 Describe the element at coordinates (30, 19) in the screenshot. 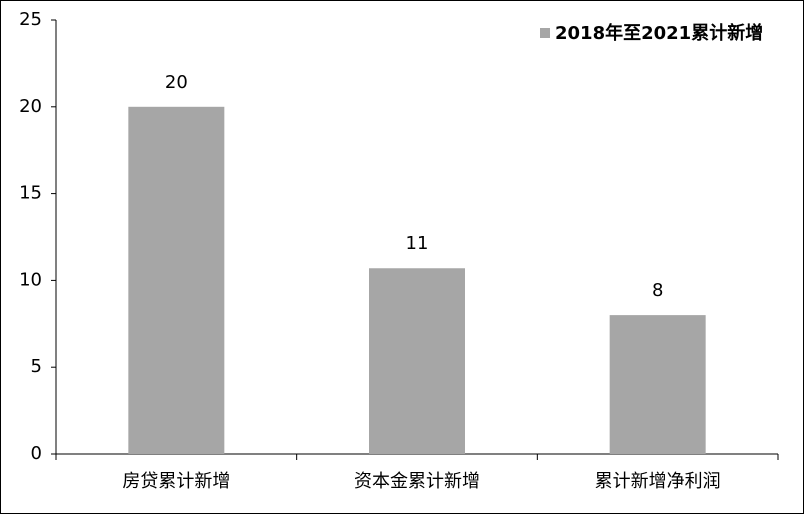

I see `y-tick-label: 25` at that location.